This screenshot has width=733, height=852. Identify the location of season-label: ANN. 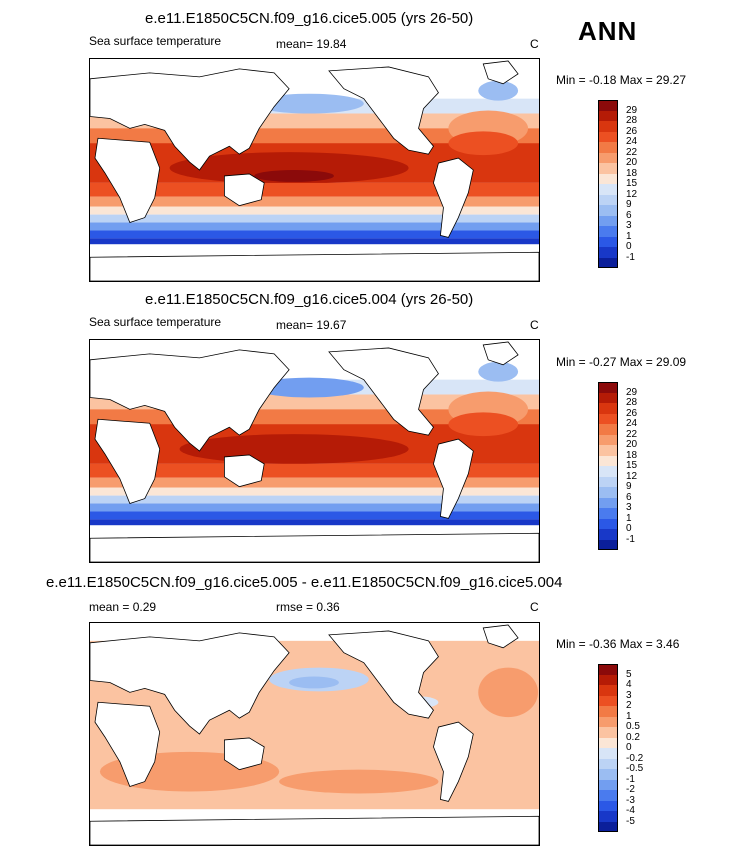
(608, 31).